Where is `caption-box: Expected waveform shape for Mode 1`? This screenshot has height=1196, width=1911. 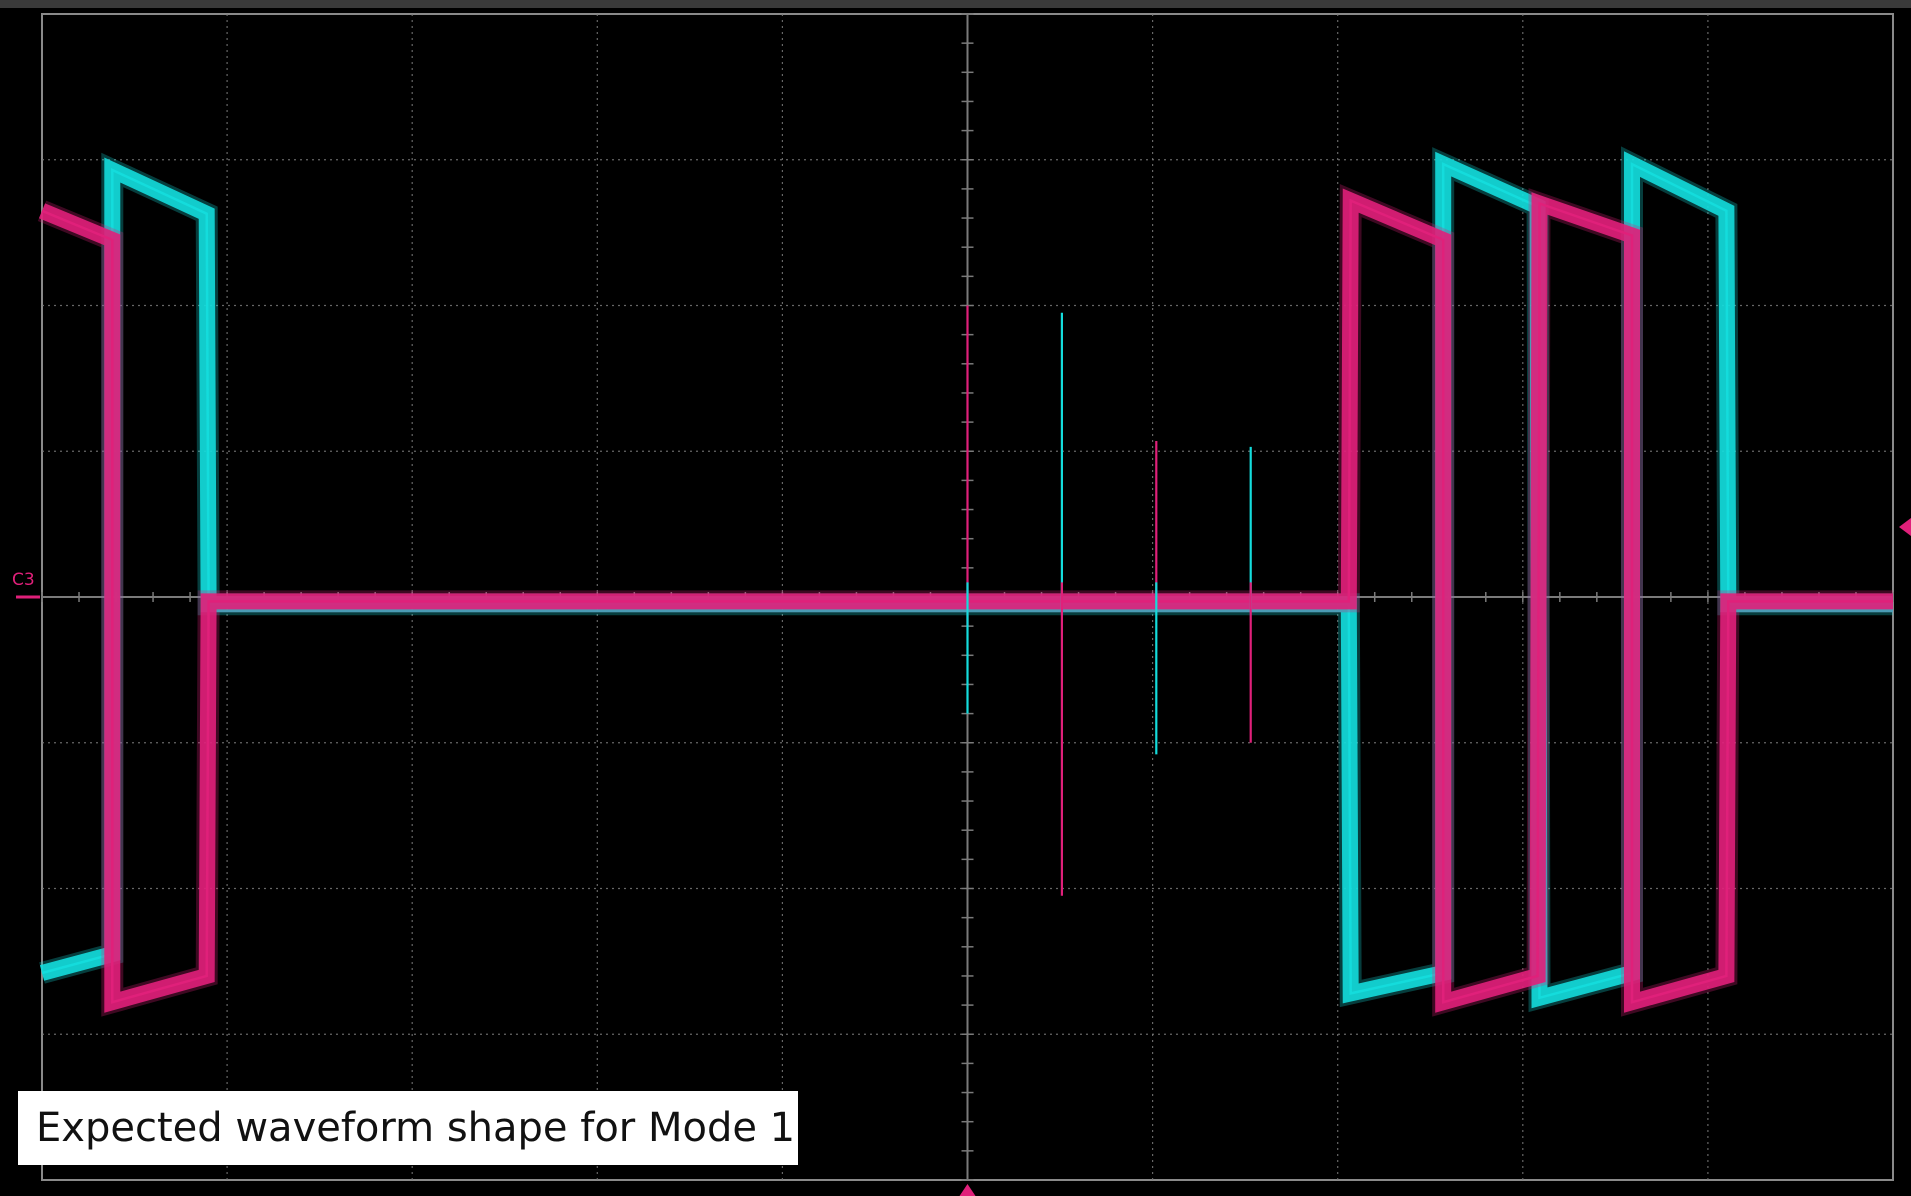
caption-box: Expected waveform shape for Mode 1 is located at coordinates (408, 1128).